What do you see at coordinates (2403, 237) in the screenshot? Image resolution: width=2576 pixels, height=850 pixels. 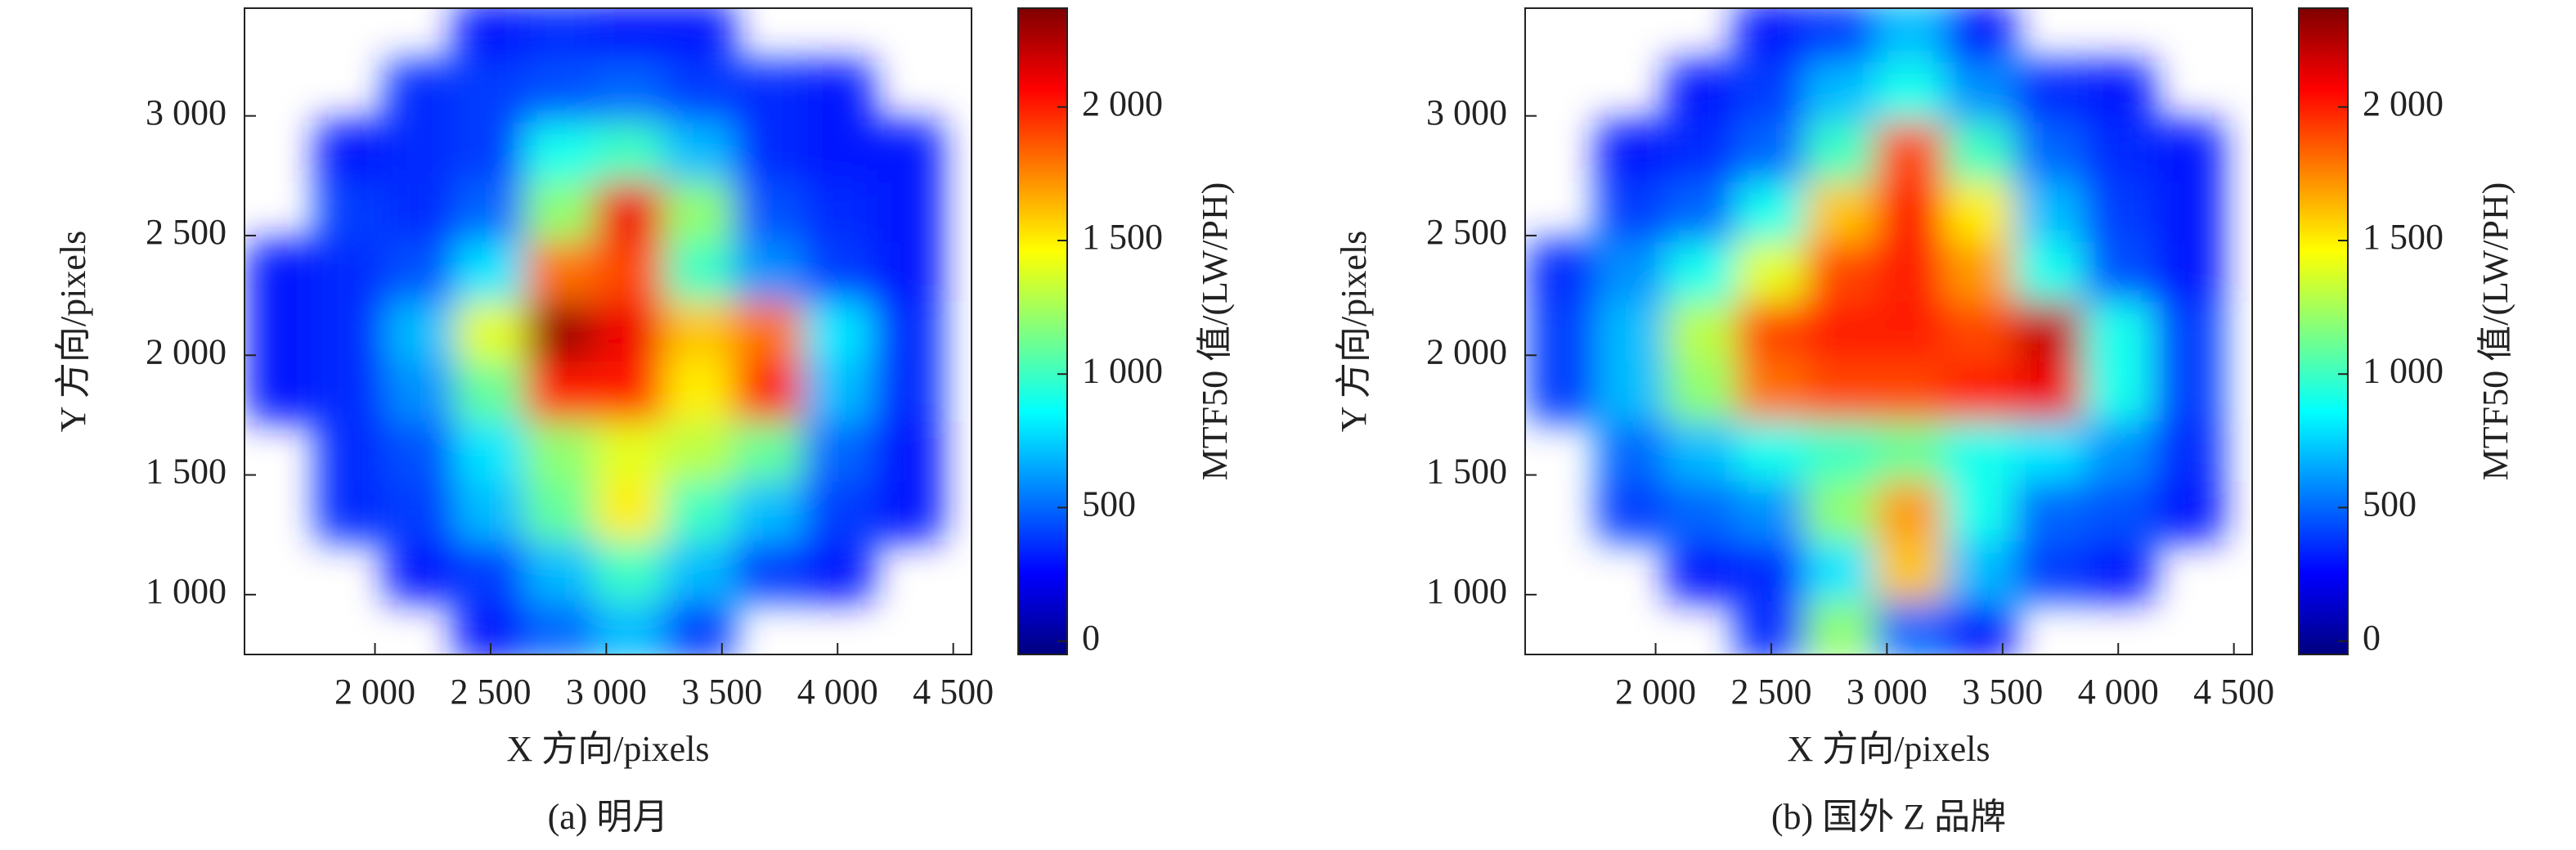 I see `colorbar-tick-label: 1 500` at bounding box center [2403, 237].